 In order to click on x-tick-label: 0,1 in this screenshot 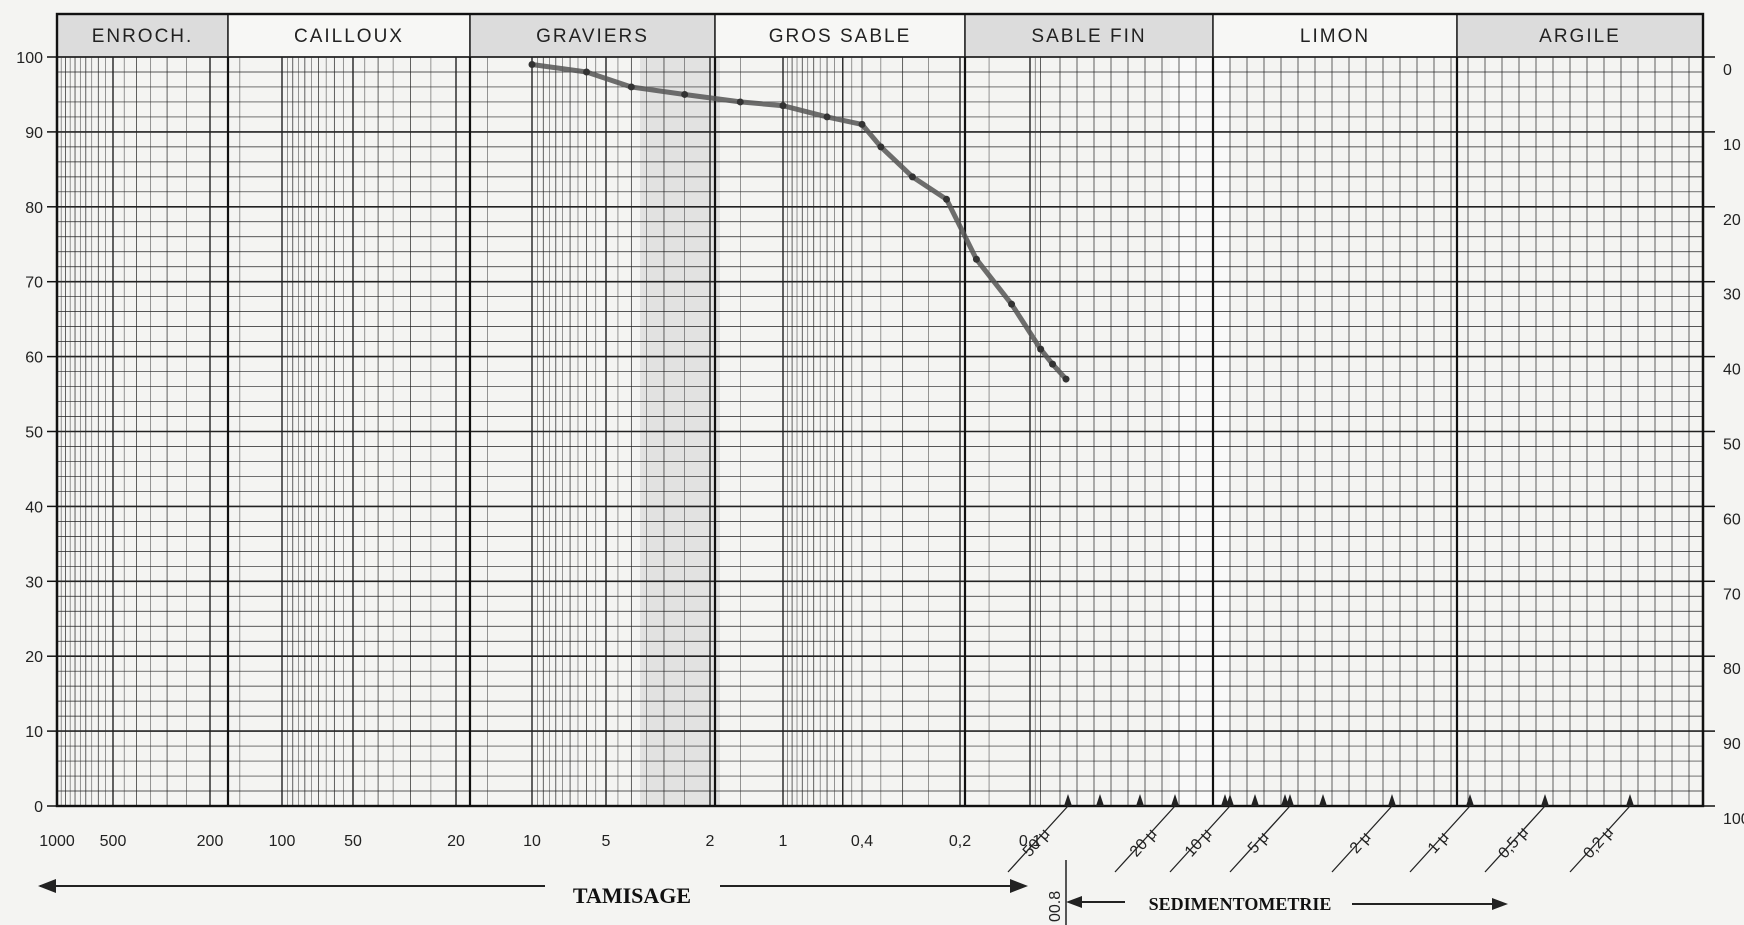, I will do `click(1030, 841)`.